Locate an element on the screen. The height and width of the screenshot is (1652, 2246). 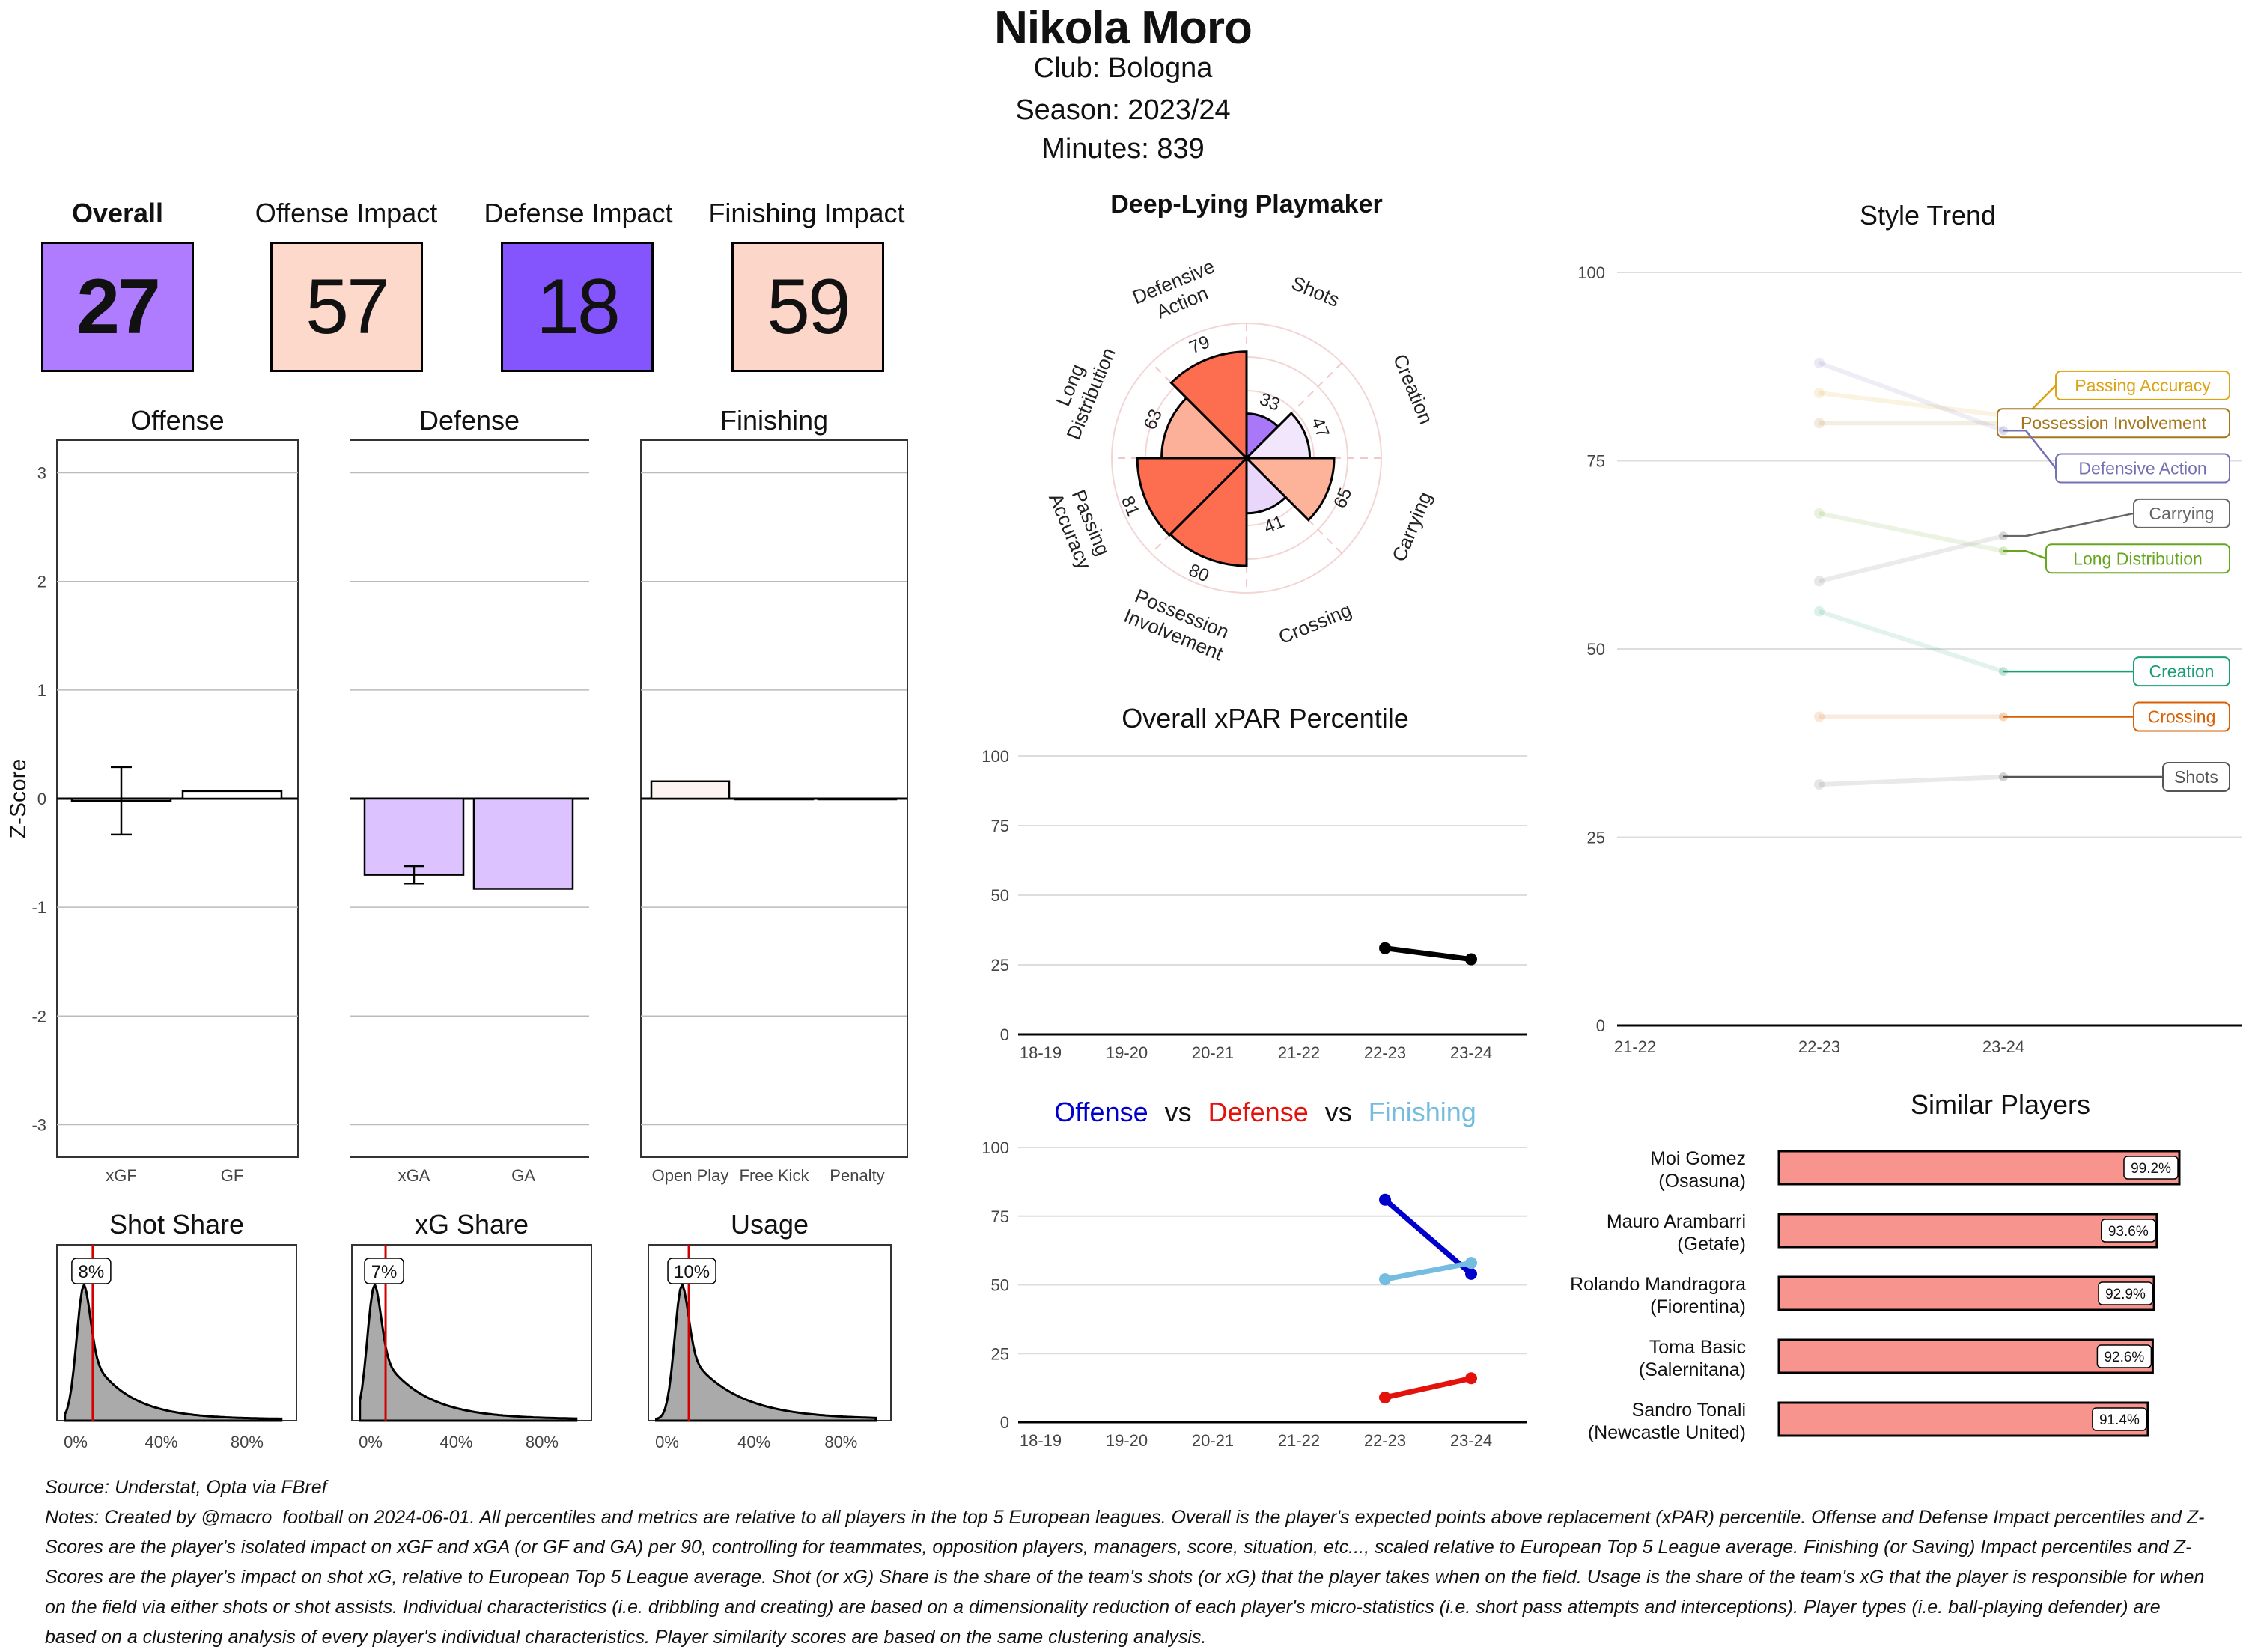
line-tick-label: 25 is located at coordinates (1000, 965).